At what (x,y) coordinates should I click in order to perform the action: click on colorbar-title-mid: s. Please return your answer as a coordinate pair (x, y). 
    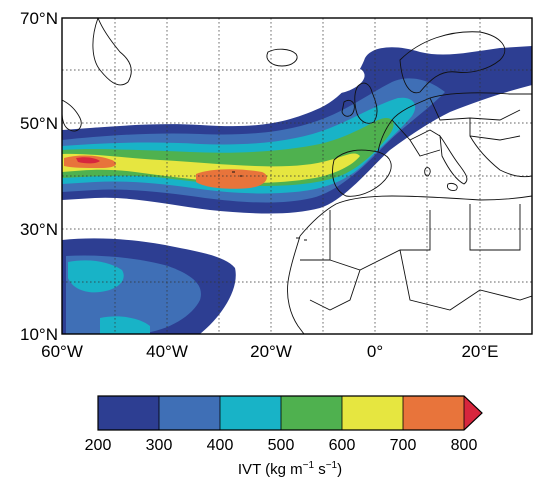
    Looking at the image, I should click on (320, 469).